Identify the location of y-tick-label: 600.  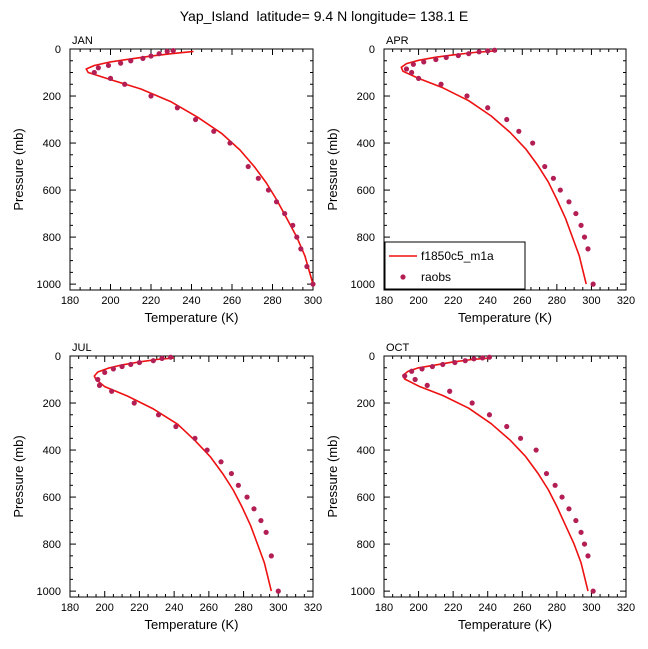
(366, 191).